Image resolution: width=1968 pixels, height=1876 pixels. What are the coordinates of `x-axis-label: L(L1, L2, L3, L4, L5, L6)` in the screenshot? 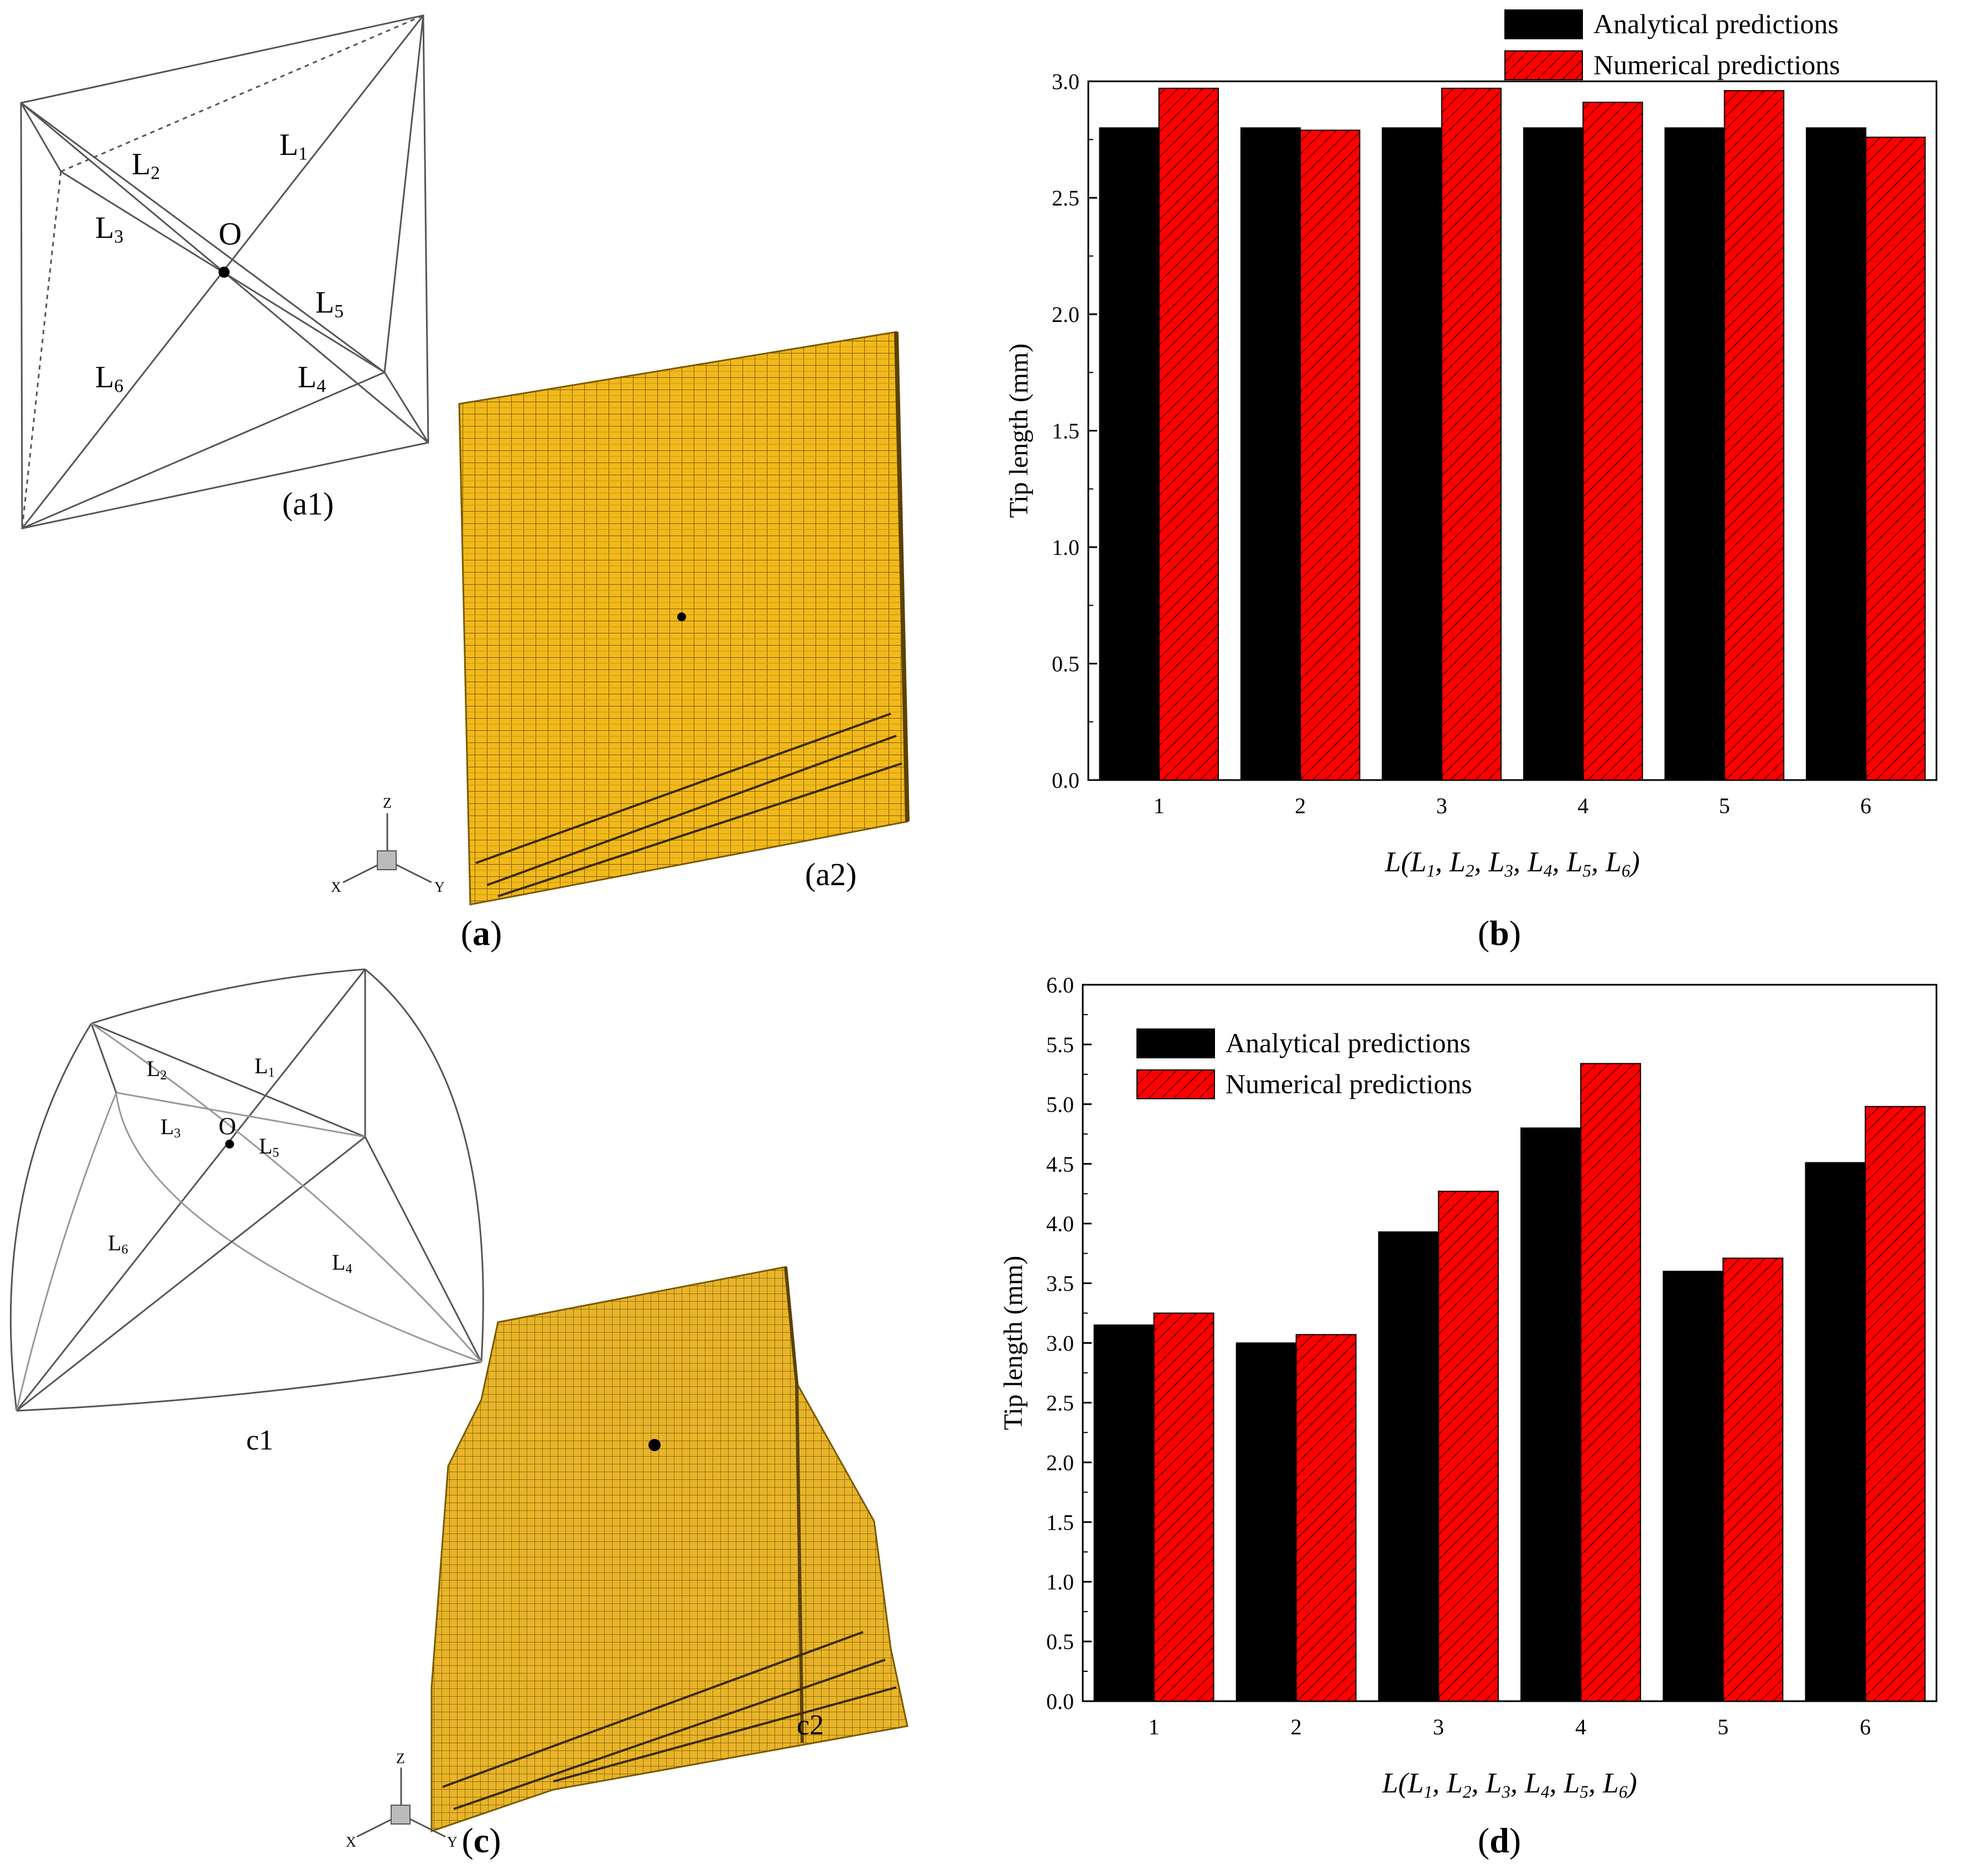 It's located at (1512, 863).